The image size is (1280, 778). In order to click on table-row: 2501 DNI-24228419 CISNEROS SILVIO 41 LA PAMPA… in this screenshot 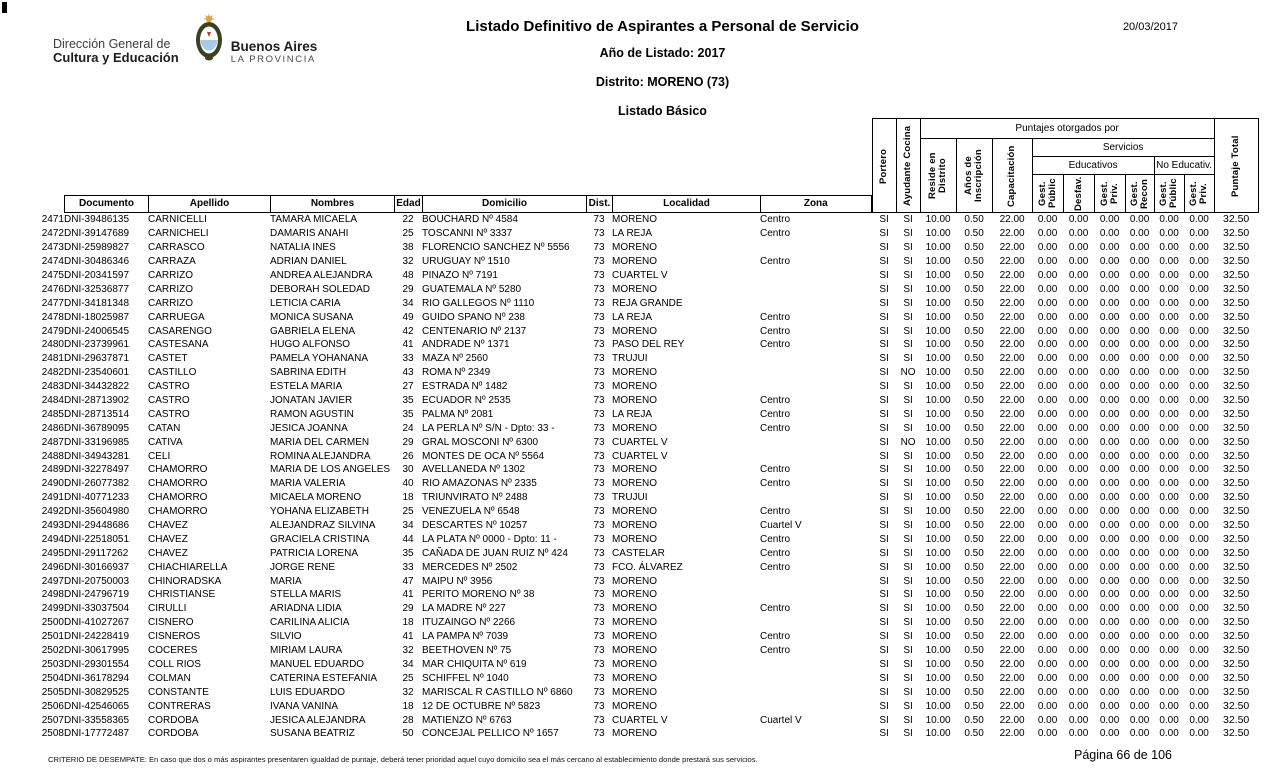, I will do `click(640, 637)`.